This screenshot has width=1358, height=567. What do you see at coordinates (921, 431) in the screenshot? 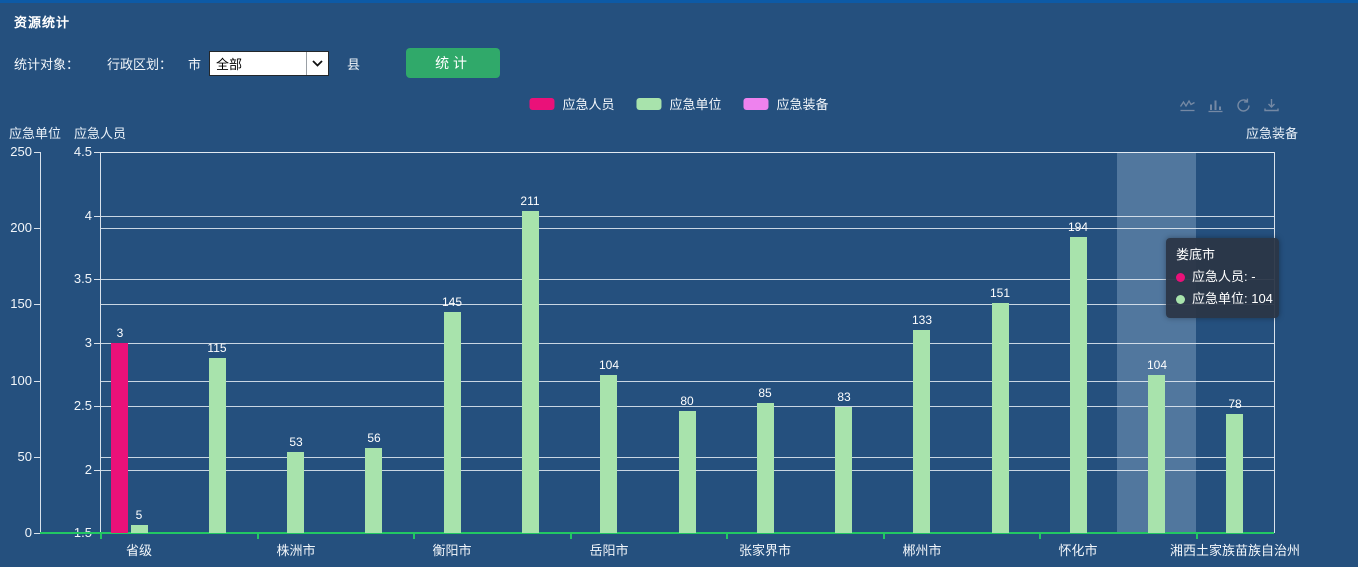
I see `bar-应急单位-郴州市` at bounding box center [921, 431].